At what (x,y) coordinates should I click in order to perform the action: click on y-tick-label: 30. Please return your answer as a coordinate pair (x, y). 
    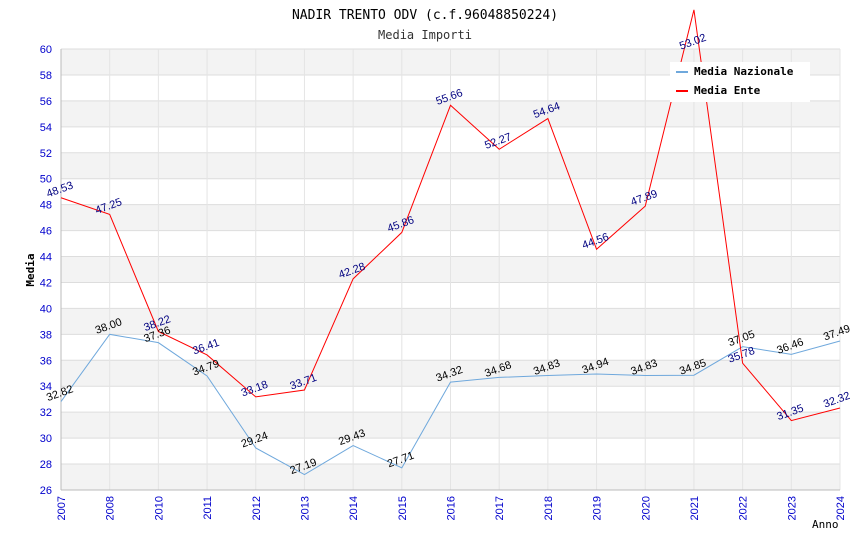
    Looking at the image, I should click on (46, 439).